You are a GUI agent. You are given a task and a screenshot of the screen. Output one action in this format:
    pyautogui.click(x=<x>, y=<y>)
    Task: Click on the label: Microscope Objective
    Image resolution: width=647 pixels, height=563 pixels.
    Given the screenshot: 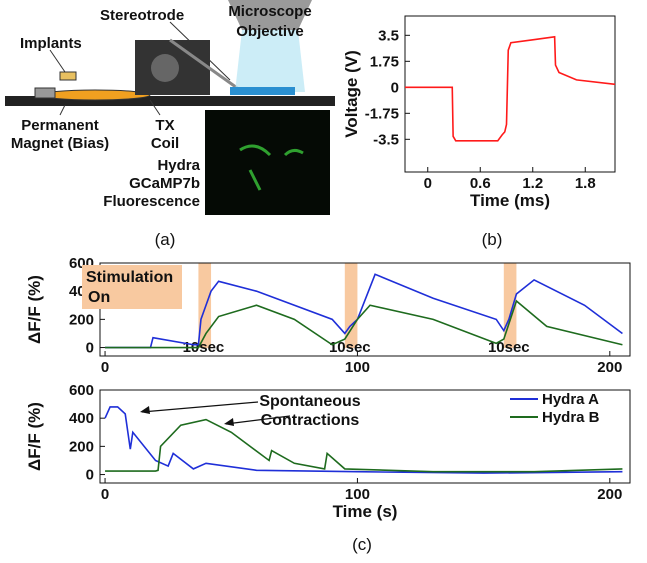 What is the action you would take?
    pyautogui.click(x=269, y=21)
    